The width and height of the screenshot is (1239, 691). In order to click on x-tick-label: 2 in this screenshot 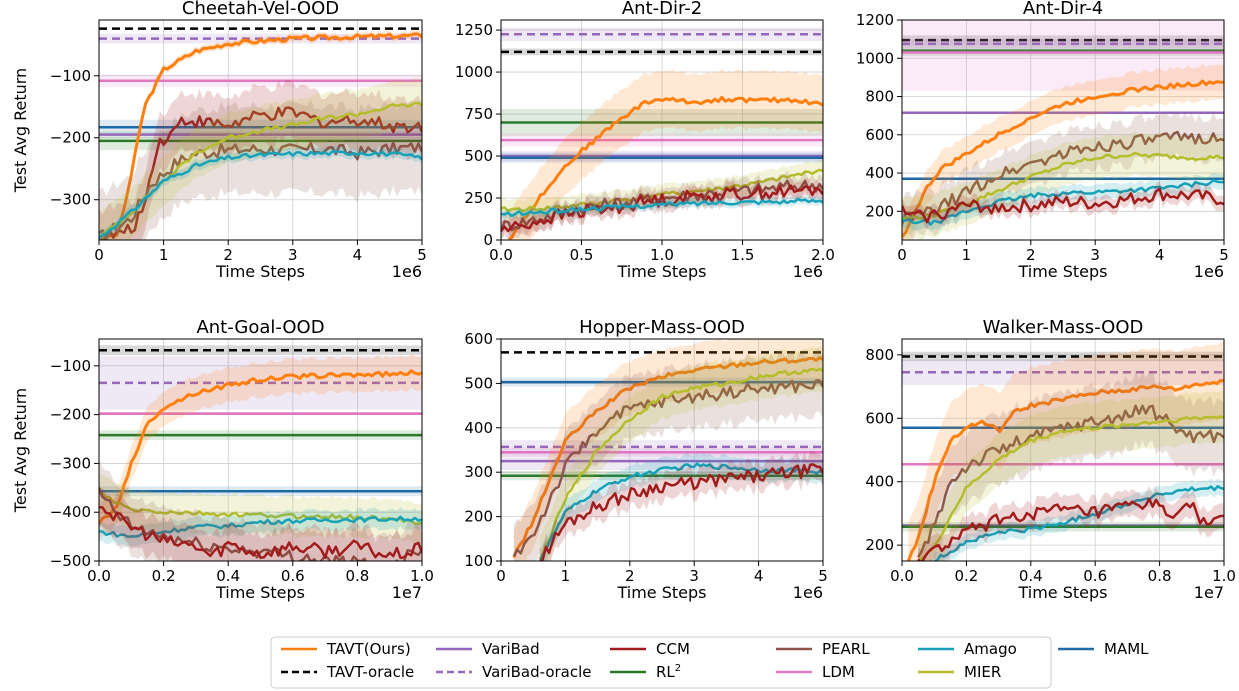, I will do `click(630, 576)`.